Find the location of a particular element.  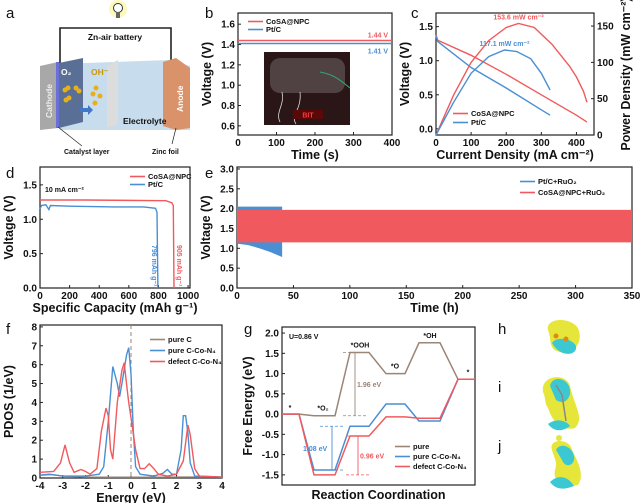

annotation-905: 905 mAh g⁻¹ is located at coordinates (178, 266).